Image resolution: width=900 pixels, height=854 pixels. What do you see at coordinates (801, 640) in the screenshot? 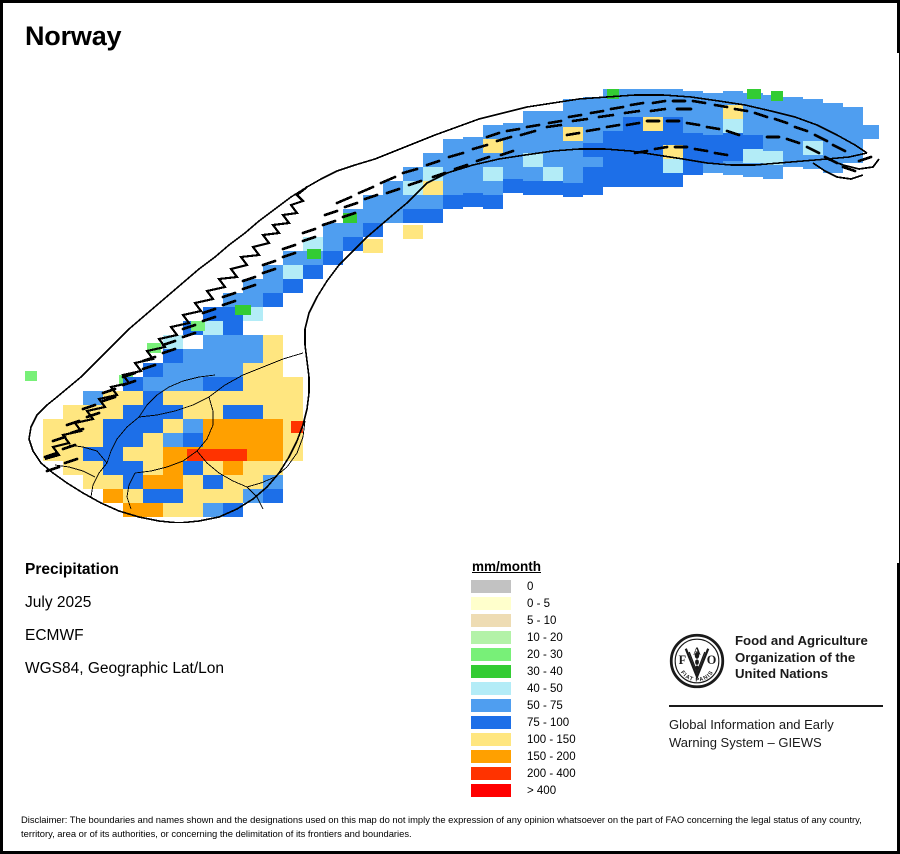
I see `fao-org-line-1: Food and Agriculture` at bounding box center [801, 640].